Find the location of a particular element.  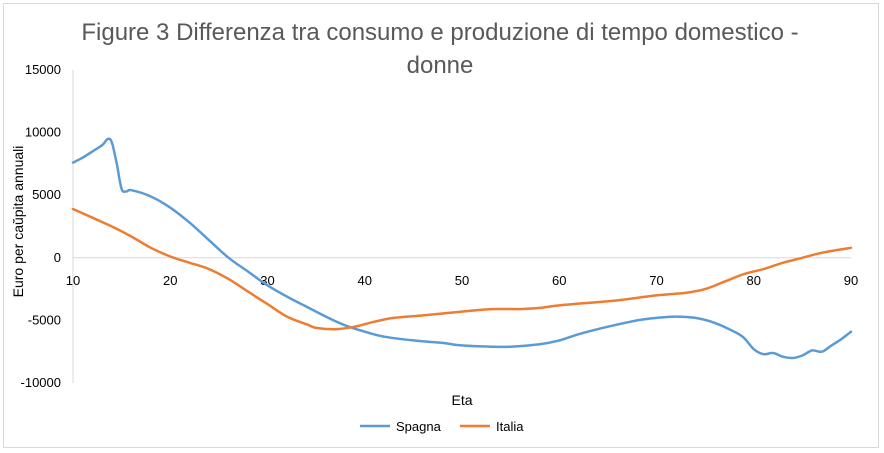

x-axis-ticks: 10 20 30 40 50 60 70 80 90 is located at coordinates (462, 280).